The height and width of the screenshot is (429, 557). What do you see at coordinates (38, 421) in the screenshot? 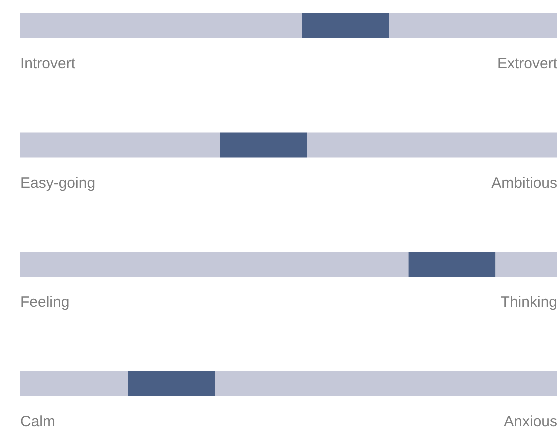
I see `y-tick-label: Calm` at bounding box center [38, 421].